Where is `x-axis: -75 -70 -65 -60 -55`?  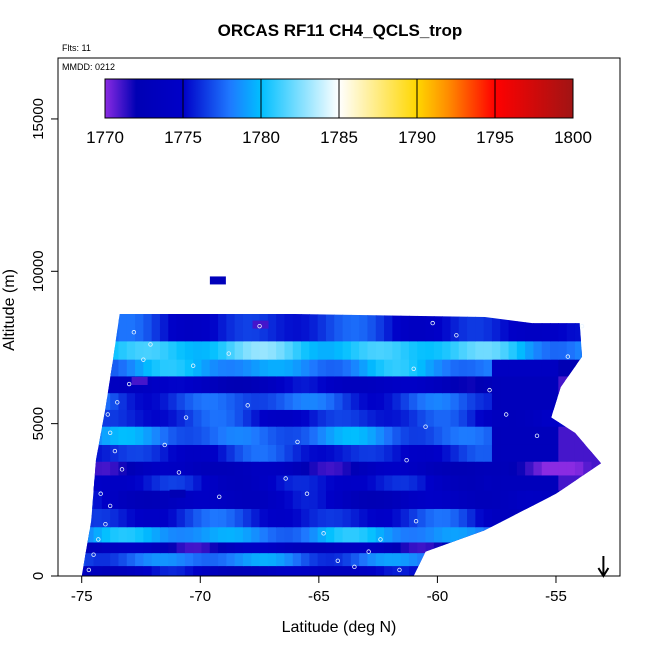
x-axis: -75 -70 -65 -60 -55 is located at coordinates (319, 590).